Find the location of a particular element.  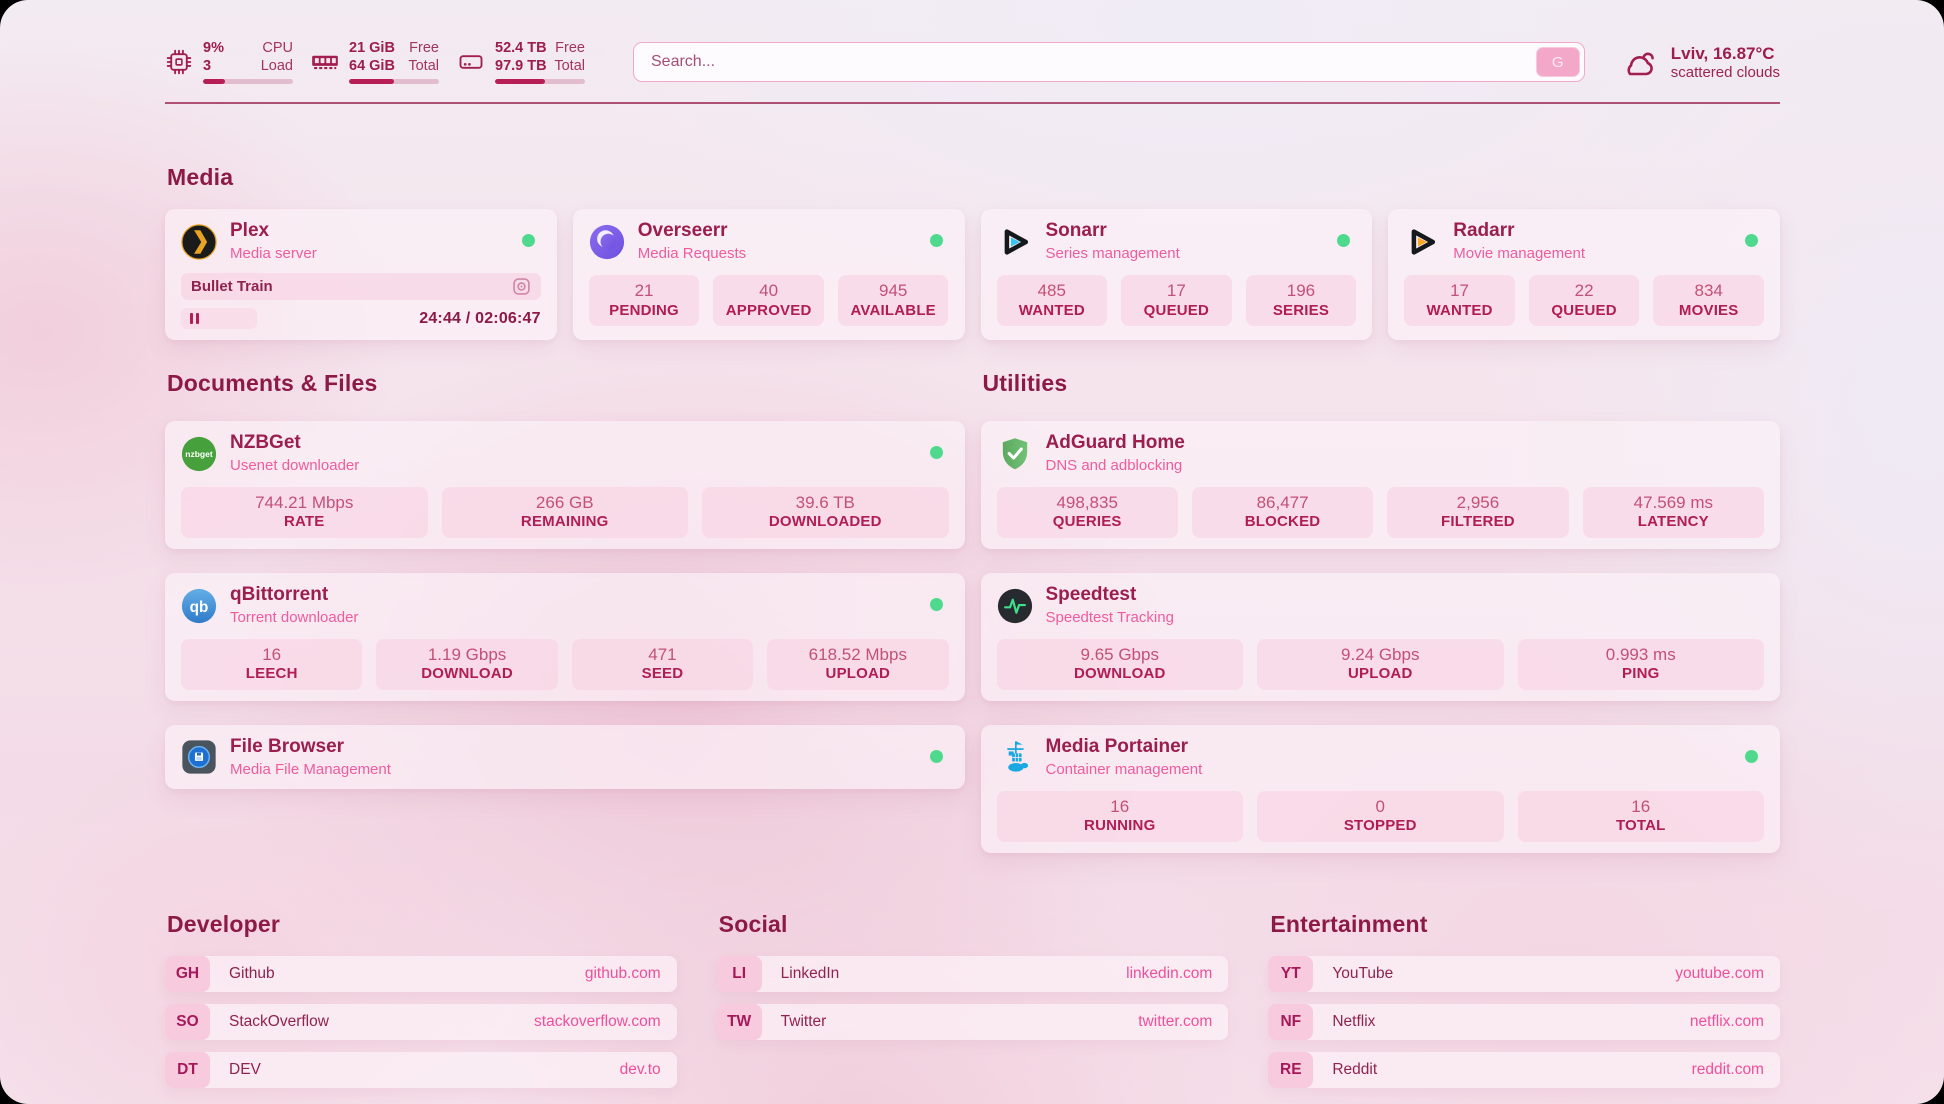

topbar: 9% 3 CPU Load is located at coordinates (972, 62).